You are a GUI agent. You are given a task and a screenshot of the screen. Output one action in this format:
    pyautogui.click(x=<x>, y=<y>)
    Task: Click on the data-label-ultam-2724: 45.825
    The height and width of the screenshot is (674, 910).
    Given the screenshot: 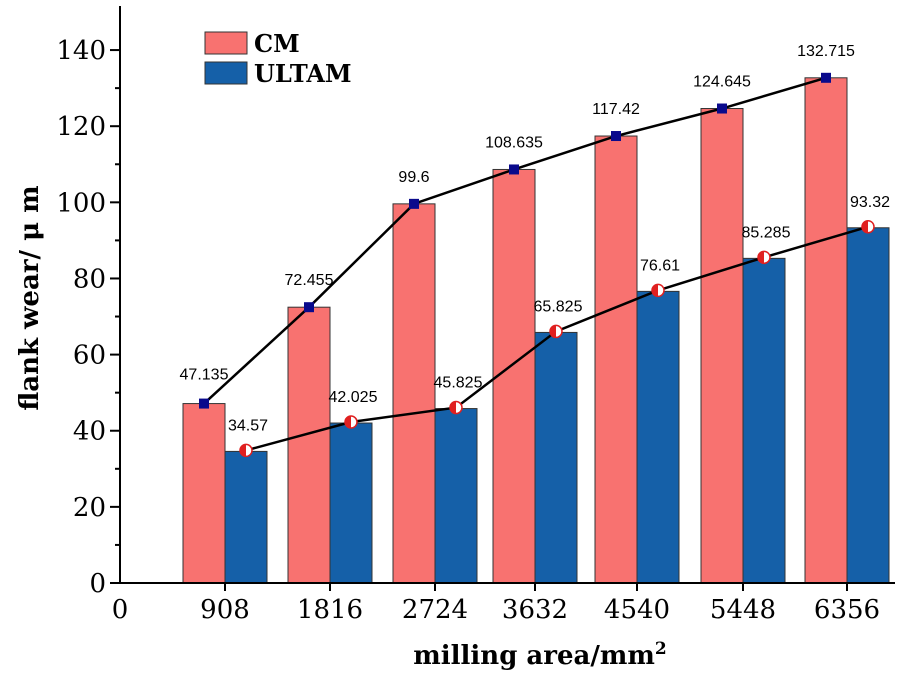 What is the action you would take?
    pyautogui.click(x=458, y=383)
    